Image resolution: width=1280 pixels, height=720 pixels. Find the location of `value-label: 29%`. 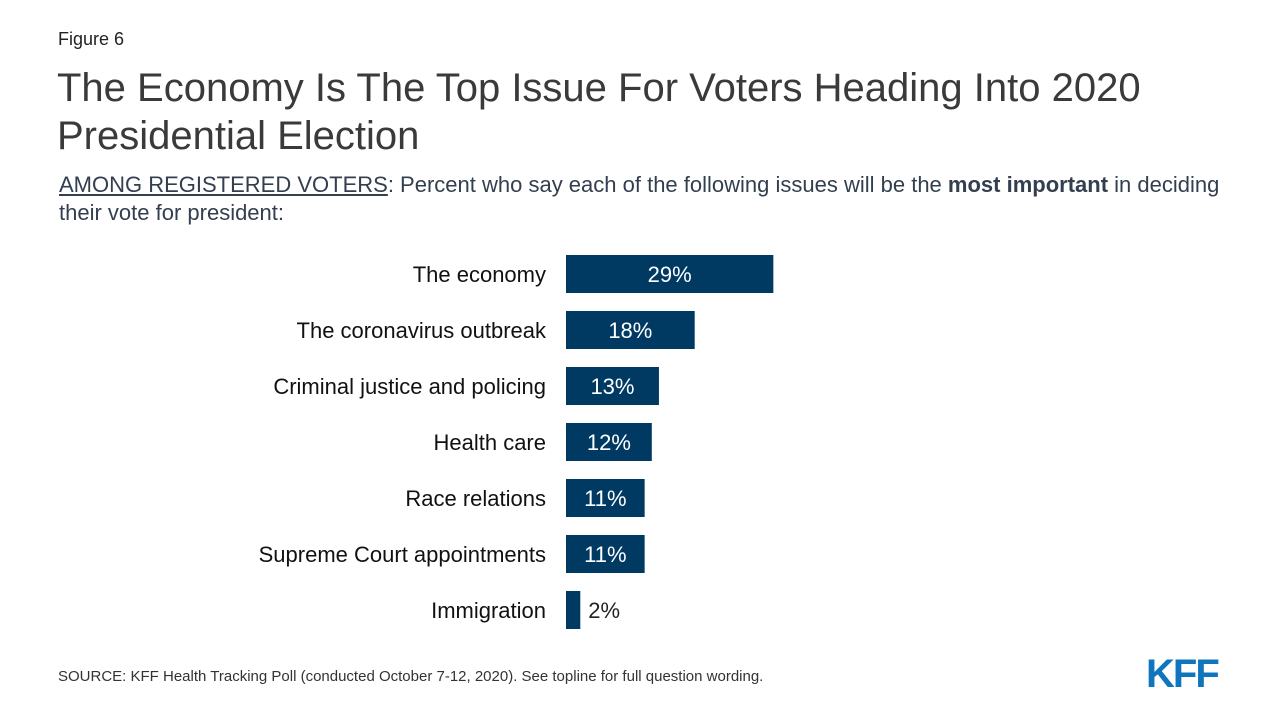

value-label: 29% is located at coordinates (670, 274).